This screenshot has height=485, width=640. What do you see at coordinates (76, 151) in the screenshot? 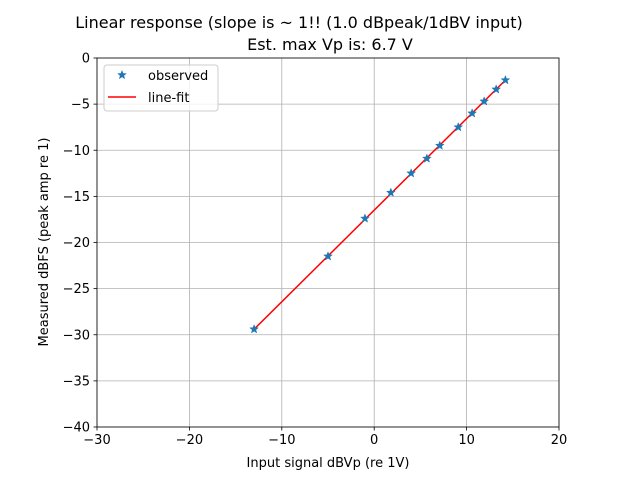
I see `y-tick-label: −10` at bounding box center [76, 151].